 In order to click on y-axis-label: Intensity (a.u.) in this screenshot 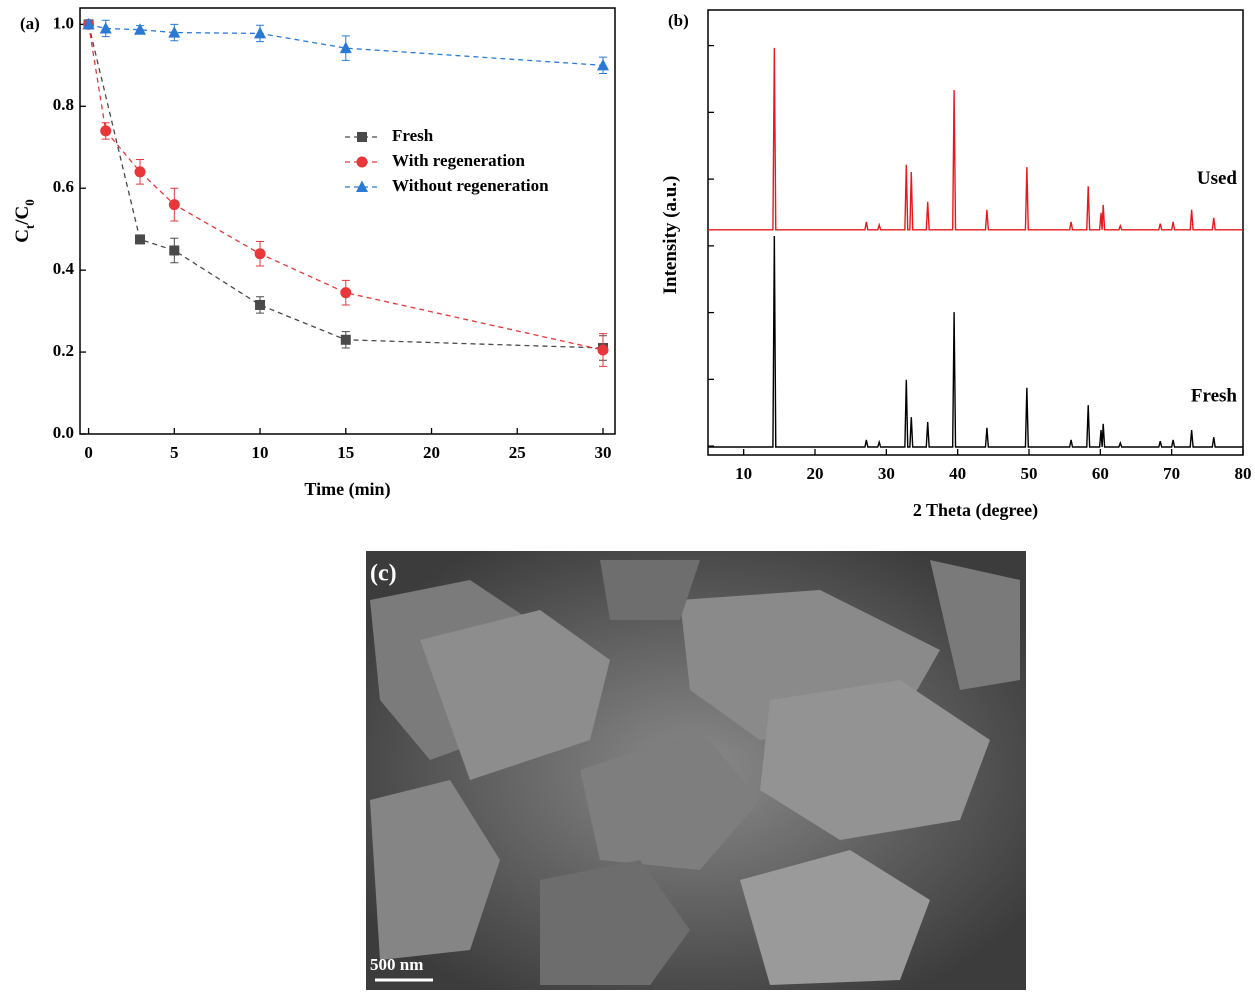, I will do `click(670, 235)`.